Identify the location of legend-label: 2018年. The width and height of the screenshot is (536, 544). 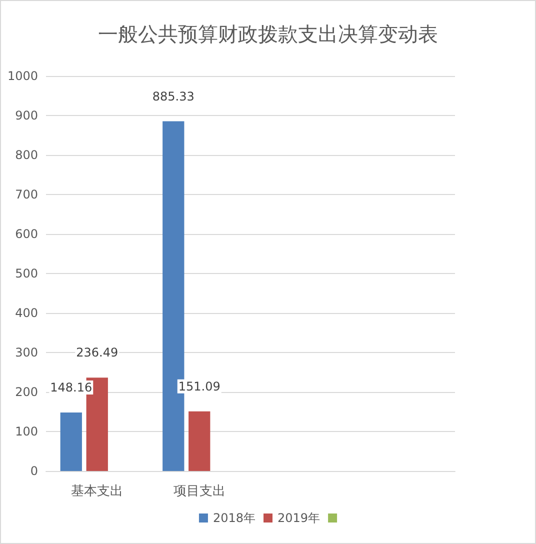
(234, 518).